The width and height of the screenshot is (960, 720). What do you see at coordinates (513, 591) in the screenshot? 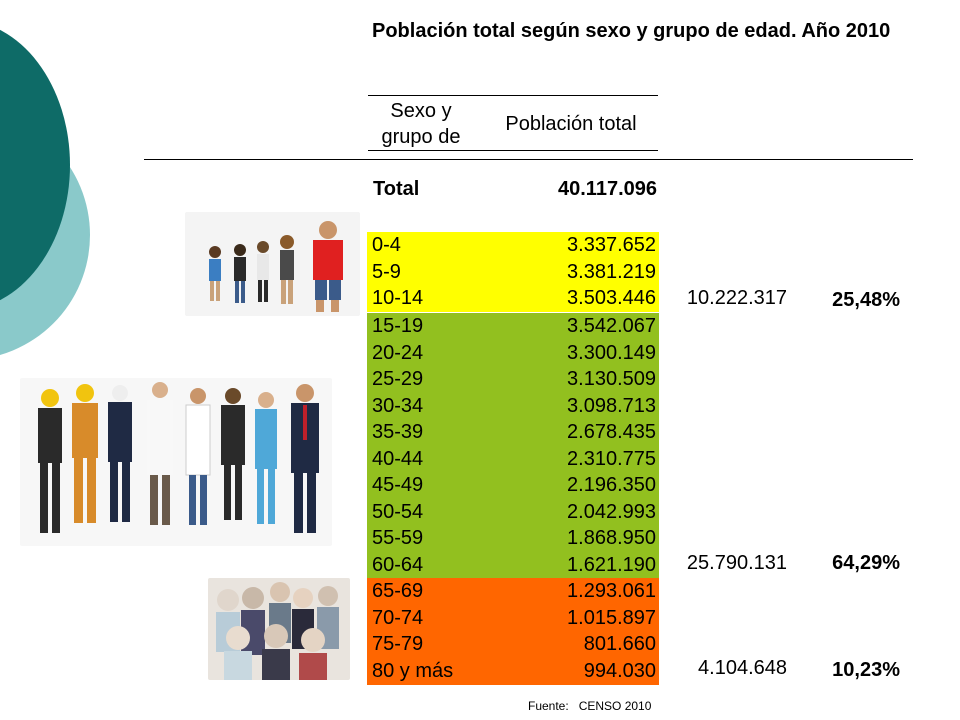
I see `table-row: 65-69 1.293.061` at bounding box center [513, 591].